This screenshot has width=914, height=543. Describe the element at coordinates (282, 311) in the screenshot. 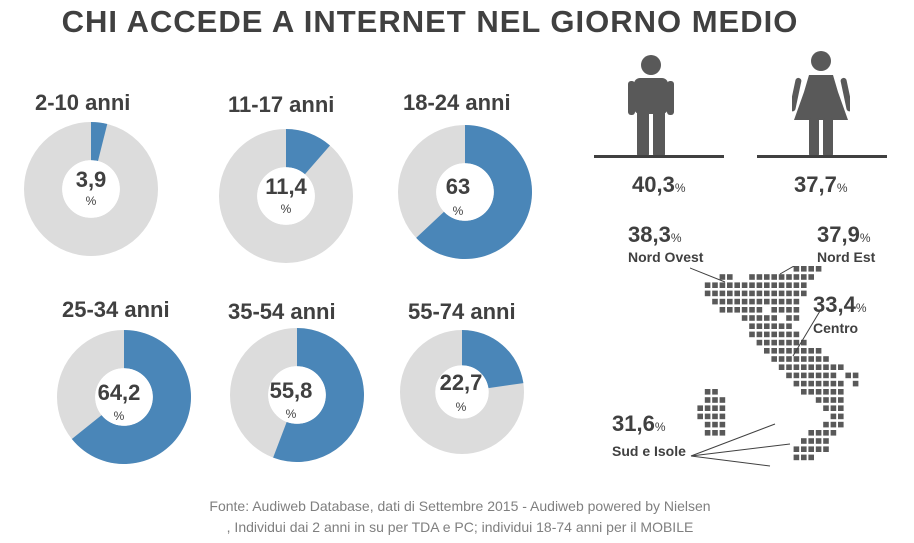

I see `age-label: 35-54 anni` at that location.